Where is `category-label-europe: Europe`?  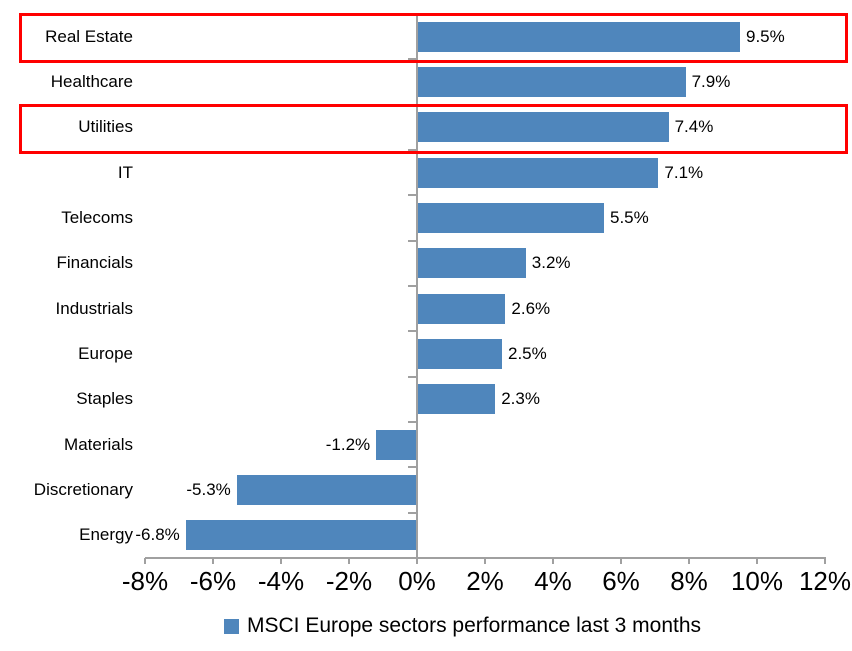 category-label-europe: Europe is located at coordinates (105, 353).